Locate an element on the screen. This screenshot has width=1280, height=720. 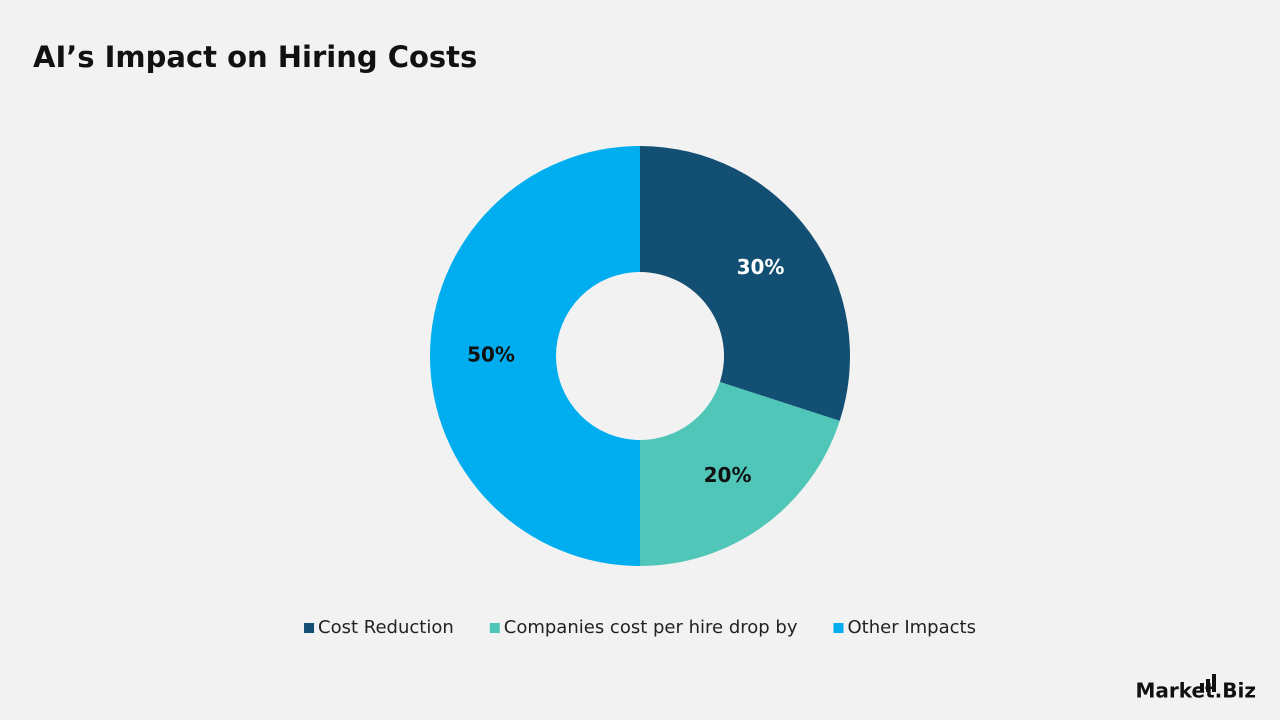
legend-label: Other Impacts is located at coordinates (912, 627).